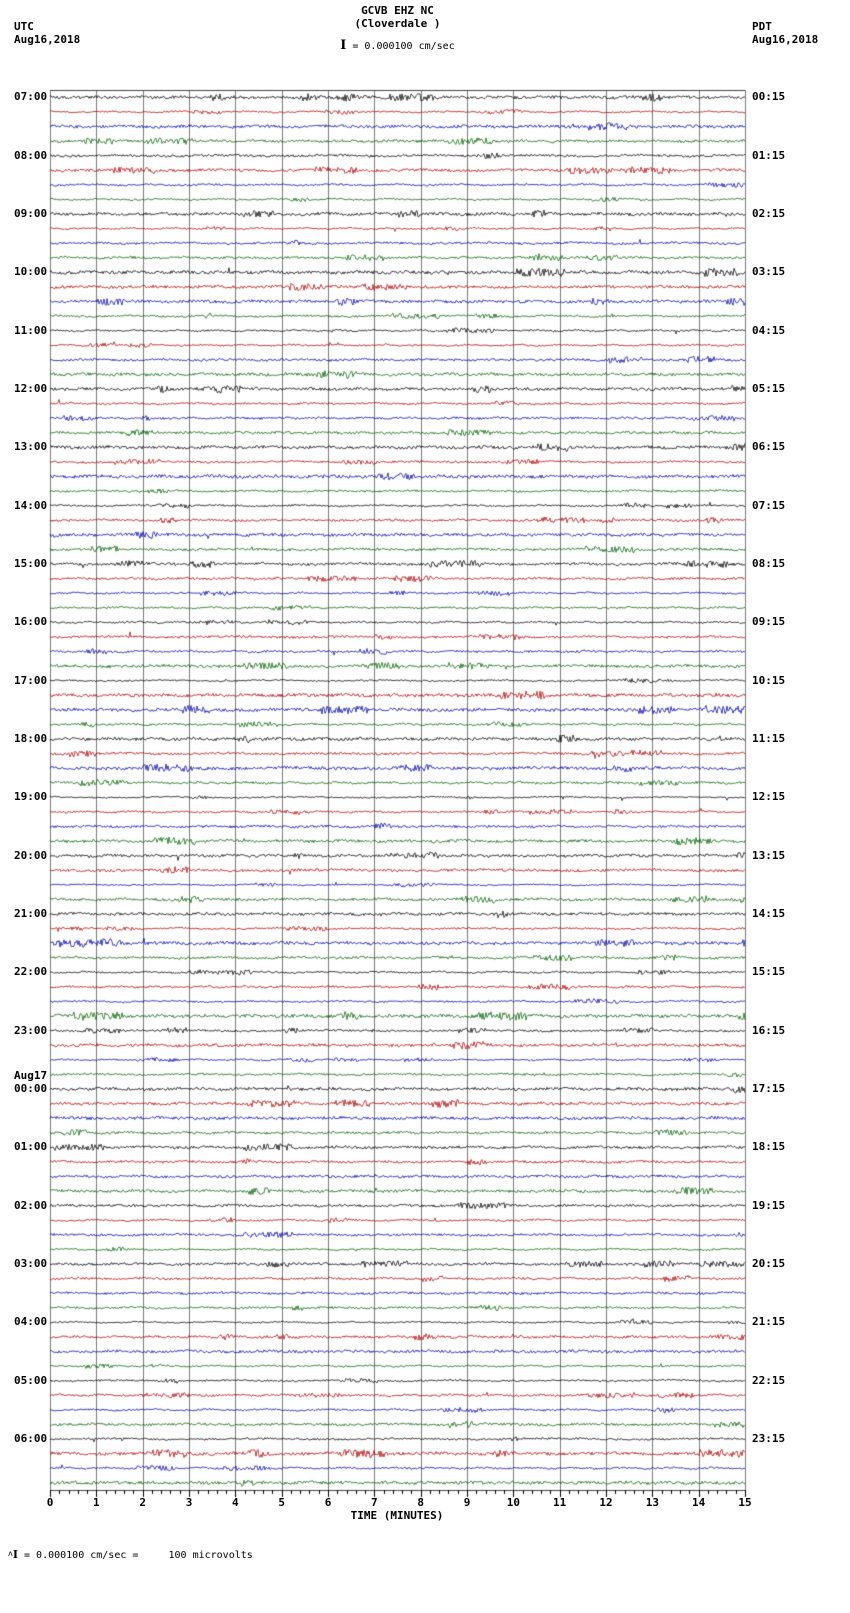 The height and width of the screenshot is (1613, 850). I want to click on station-subtitle: (Cloverdale ), so click(397, 23).